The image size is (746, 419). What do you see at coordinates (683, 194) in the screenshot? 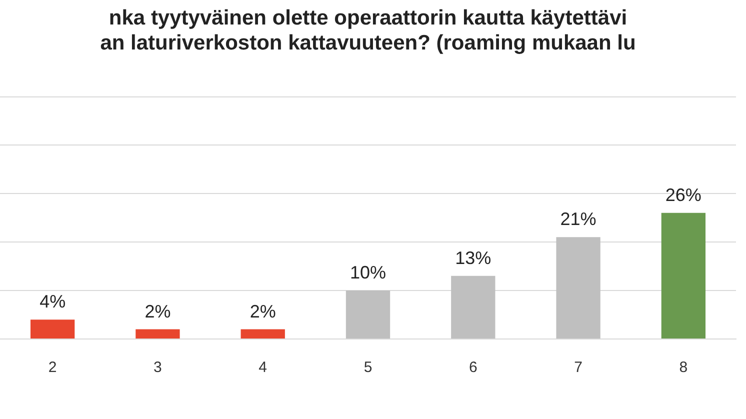
I see `data-label: 26%` at bounding box center [683, 194].